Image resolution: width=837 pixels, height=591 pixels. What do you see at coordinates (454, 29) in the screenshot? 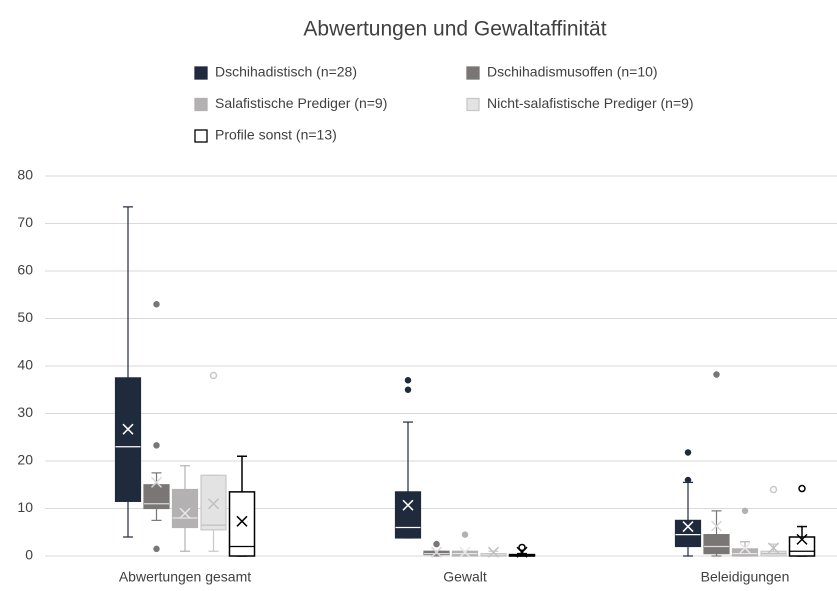
I see `chart-title: Abwertungen und Gewaltaffinität` at bounding box center [454, 29].